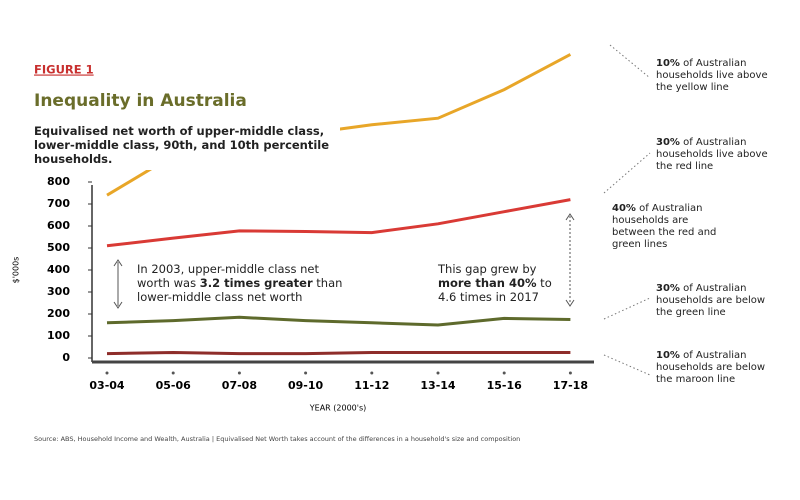 This screenshot has height=500, width=800. Describe the element at coordinates (140, 101) in the screenshot. I see `heading: Inequality in Australia` at that location.